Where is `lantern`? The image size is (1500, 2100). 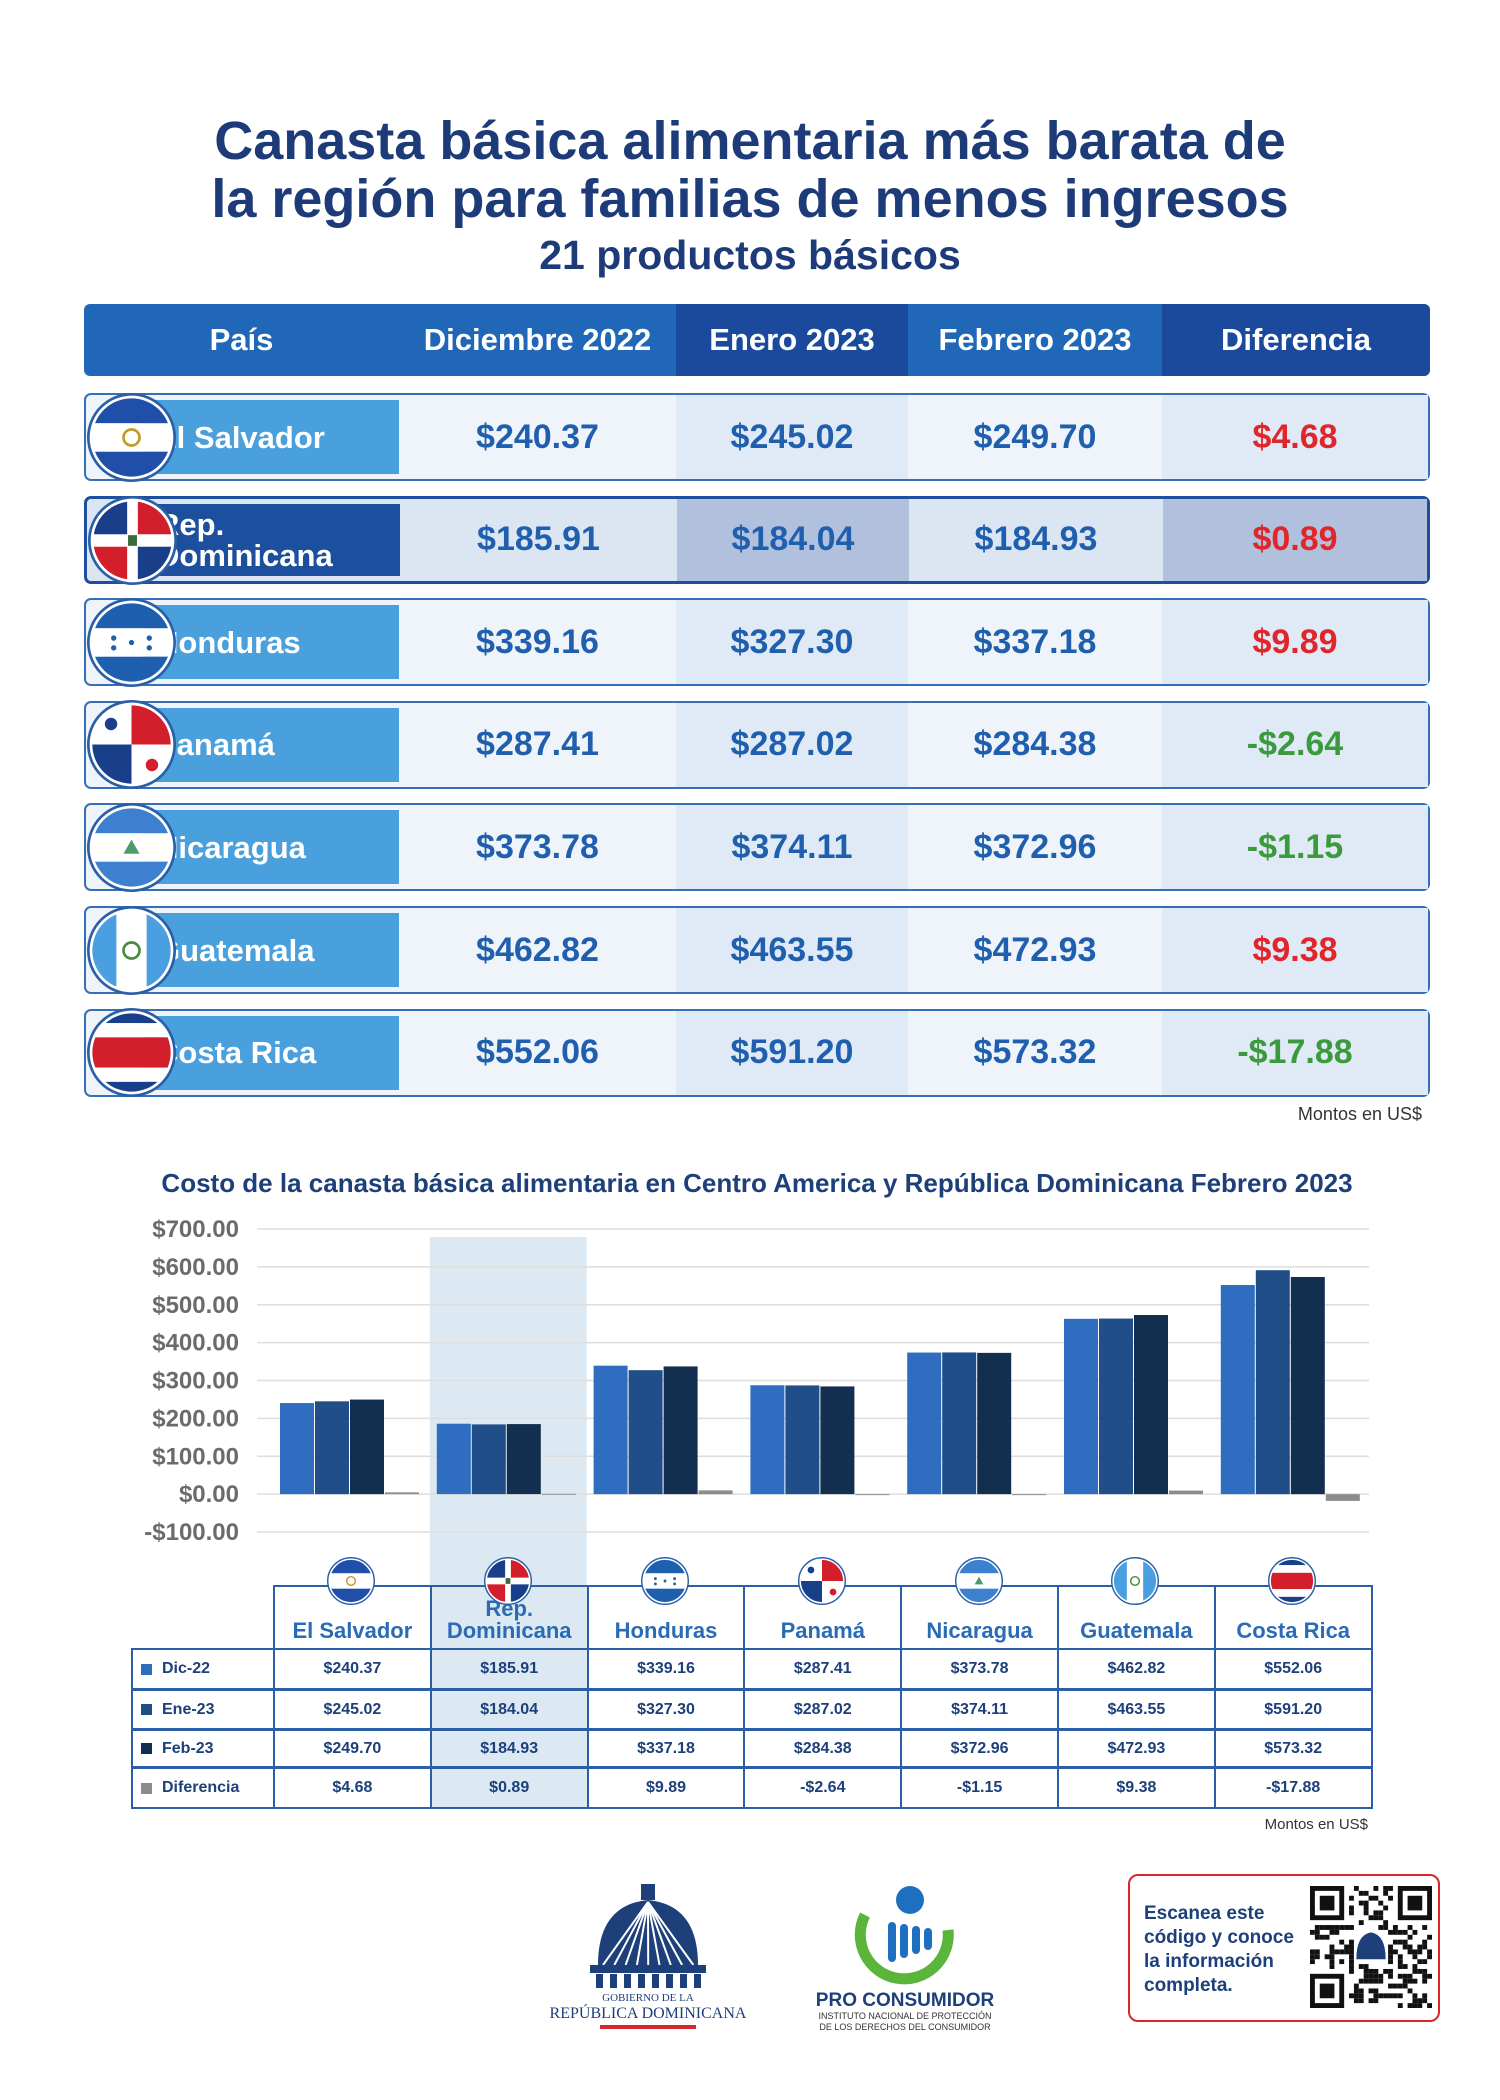 lantern is located at coordinates (648, 1892).